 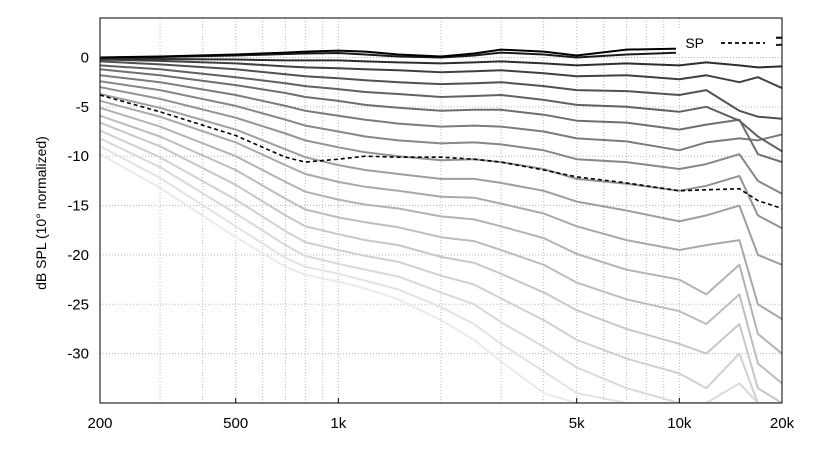 What do you see at coordinates (782, 423) in the screenshot?
I see `x-tick-label: 20k` at bounding box center [782, 423].